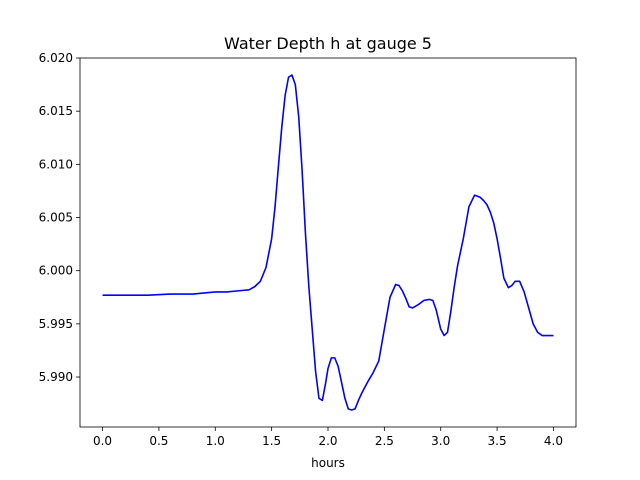  I want to click on x-tick-label: 4.0, so click(553, 441).